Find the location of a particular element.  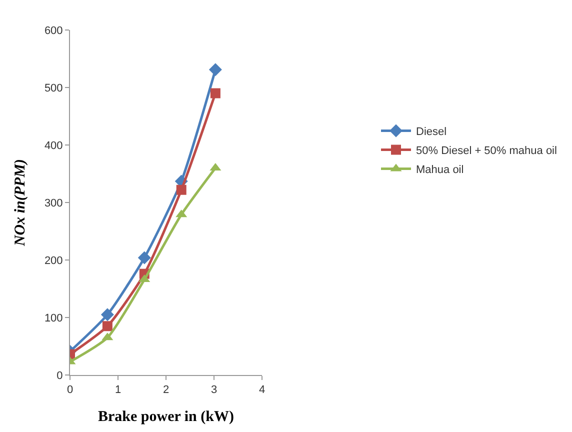

legend-label: Diesel is located at coordinates (431, 132).